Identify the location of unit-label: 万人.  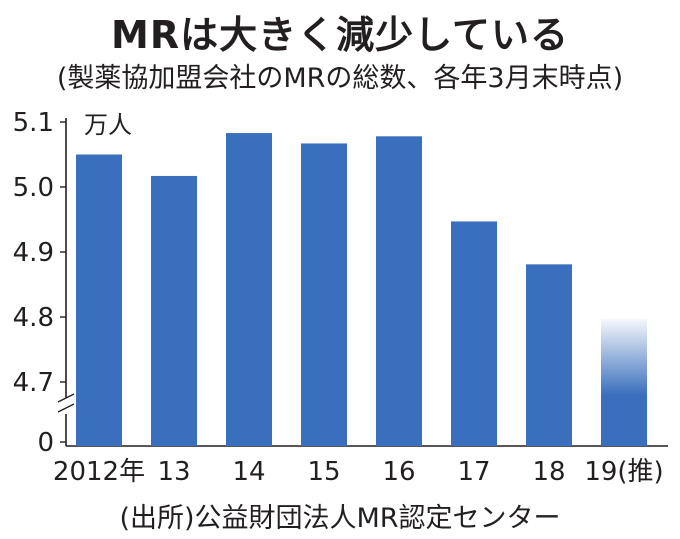
(108, 125).